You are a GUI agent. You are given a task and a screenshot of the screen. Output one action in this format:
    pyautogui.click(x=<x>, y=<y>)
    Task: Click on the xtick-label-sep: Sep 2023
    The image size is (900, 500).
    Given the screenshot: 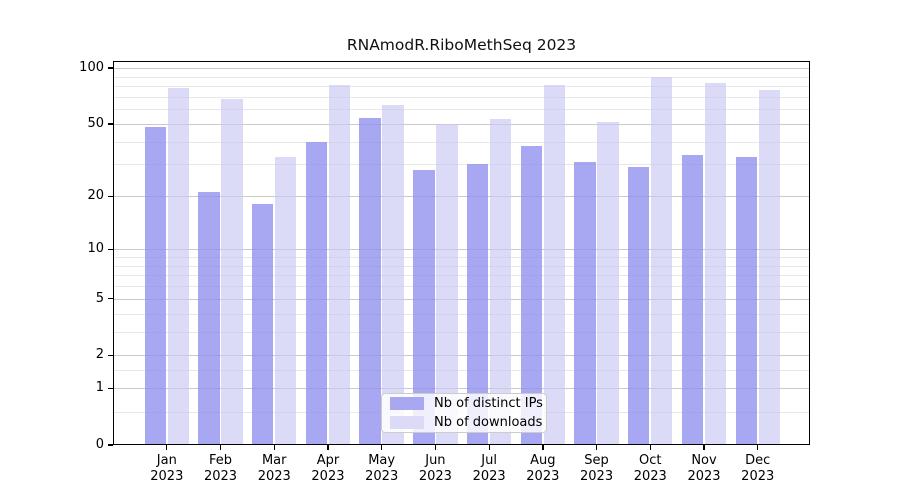 What is the action you would take?
    pyautogui.click(x=597, y=468)
    